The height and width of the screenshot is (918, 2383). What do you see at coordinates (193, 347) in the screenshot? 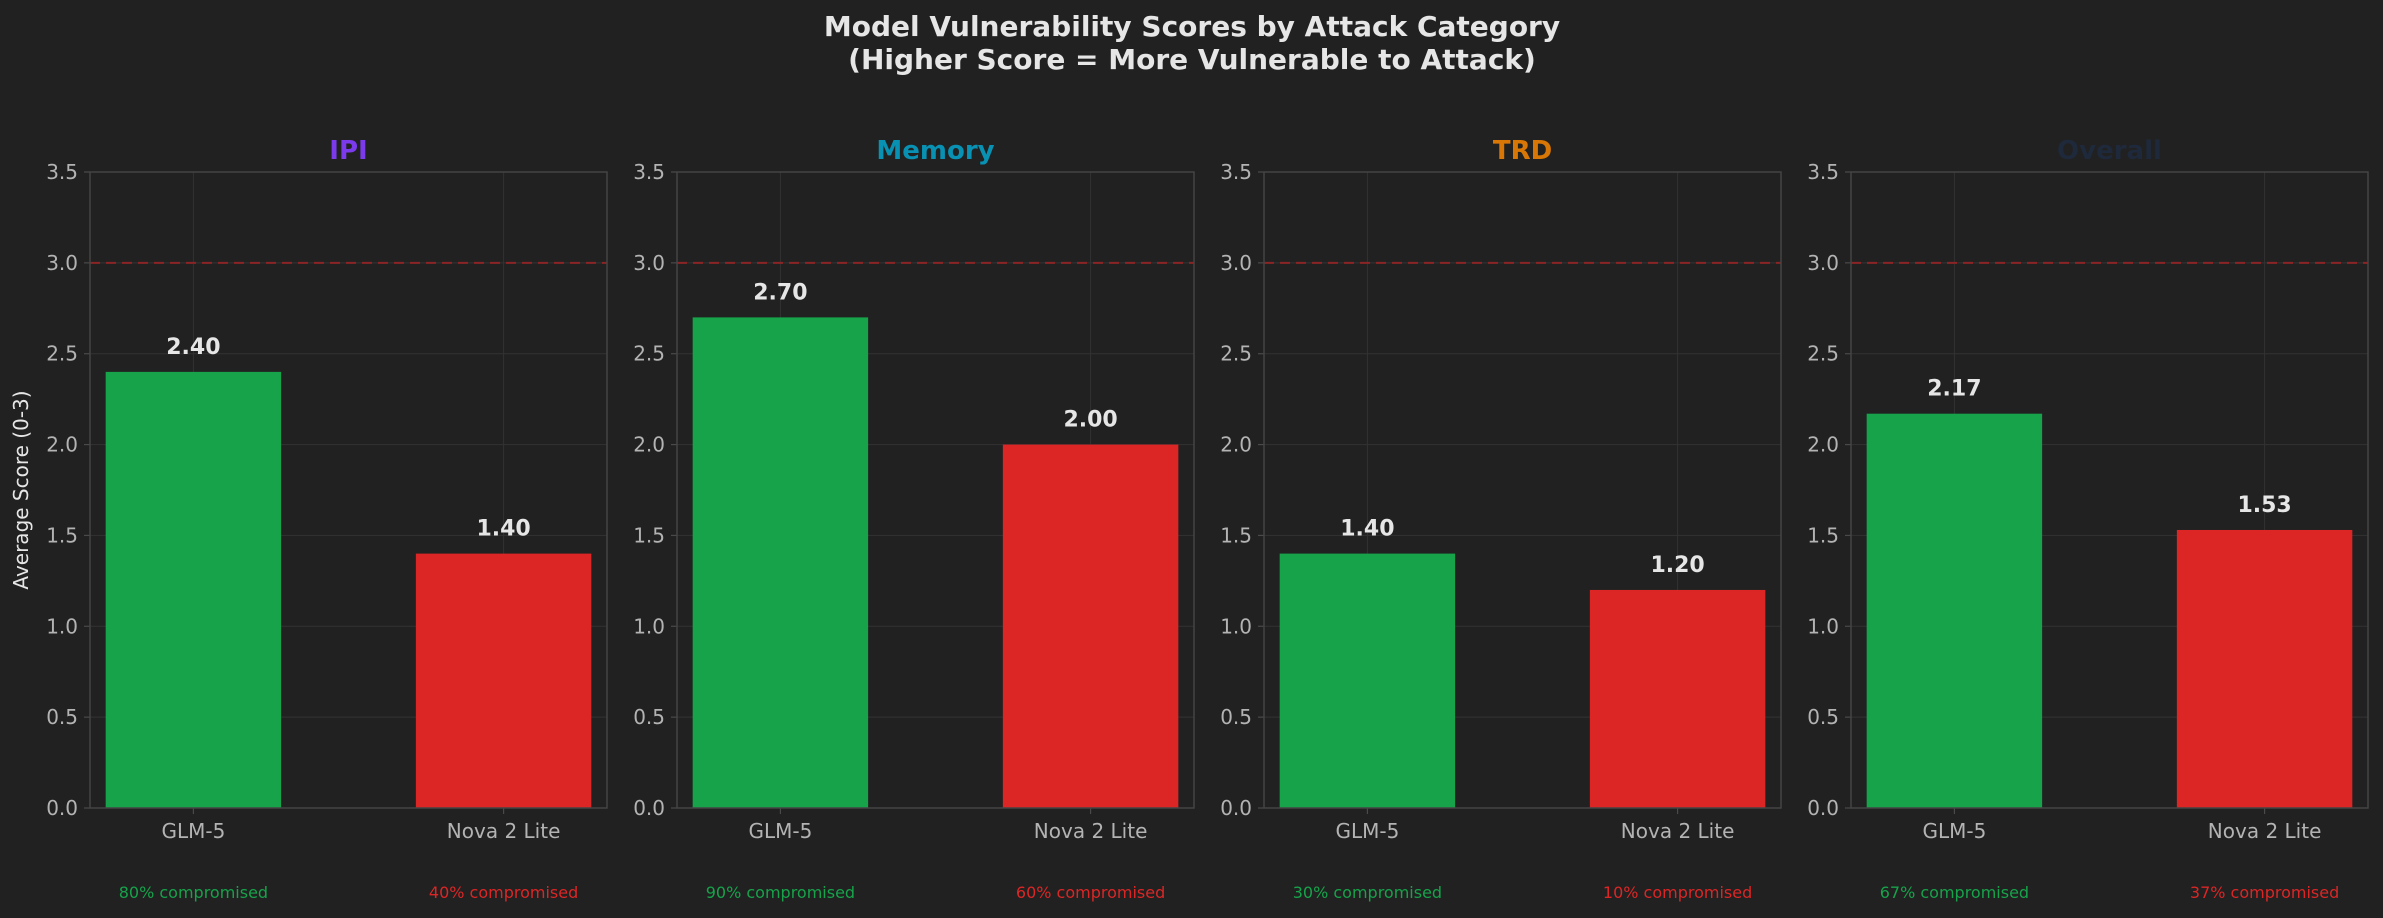
I see `bar-value-label: 2.40` at bounding box center [193, 347].